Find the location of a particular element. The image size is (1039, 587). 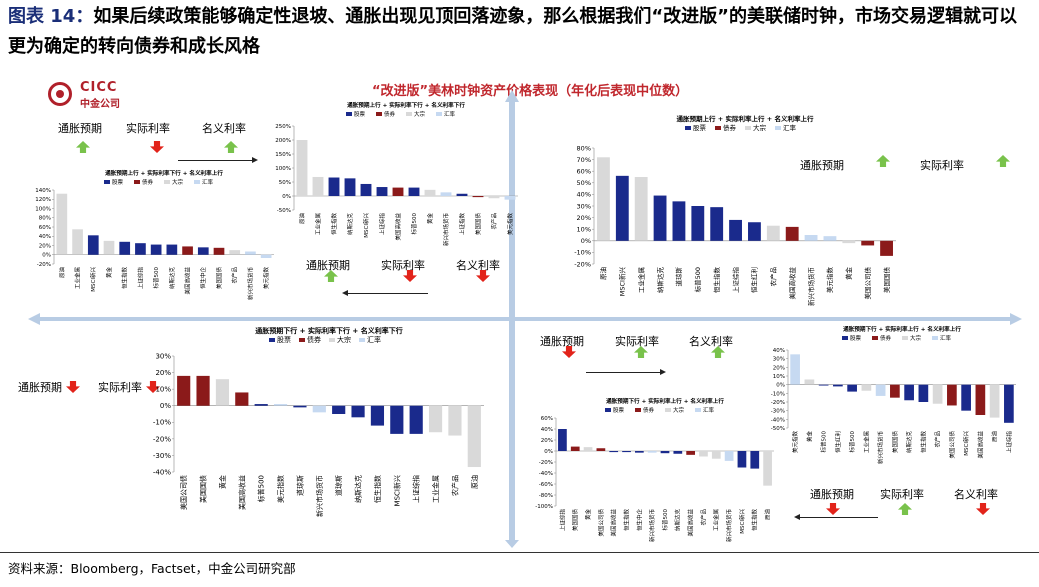

y-tick-label: 100% is located at coordinates (283, 169).